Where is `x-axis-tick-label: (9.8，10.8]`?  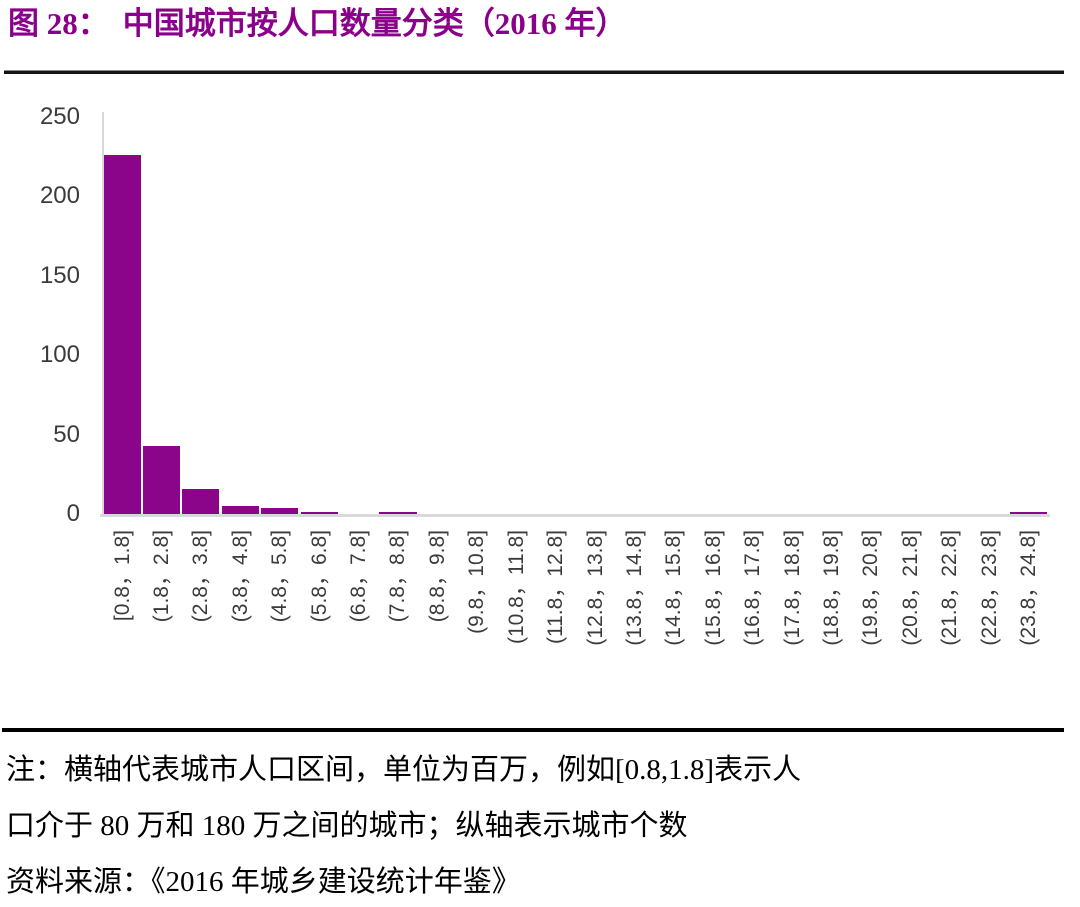
x-axis-tick-label: (9.8，10.8] is located at coordinates (477, 582).